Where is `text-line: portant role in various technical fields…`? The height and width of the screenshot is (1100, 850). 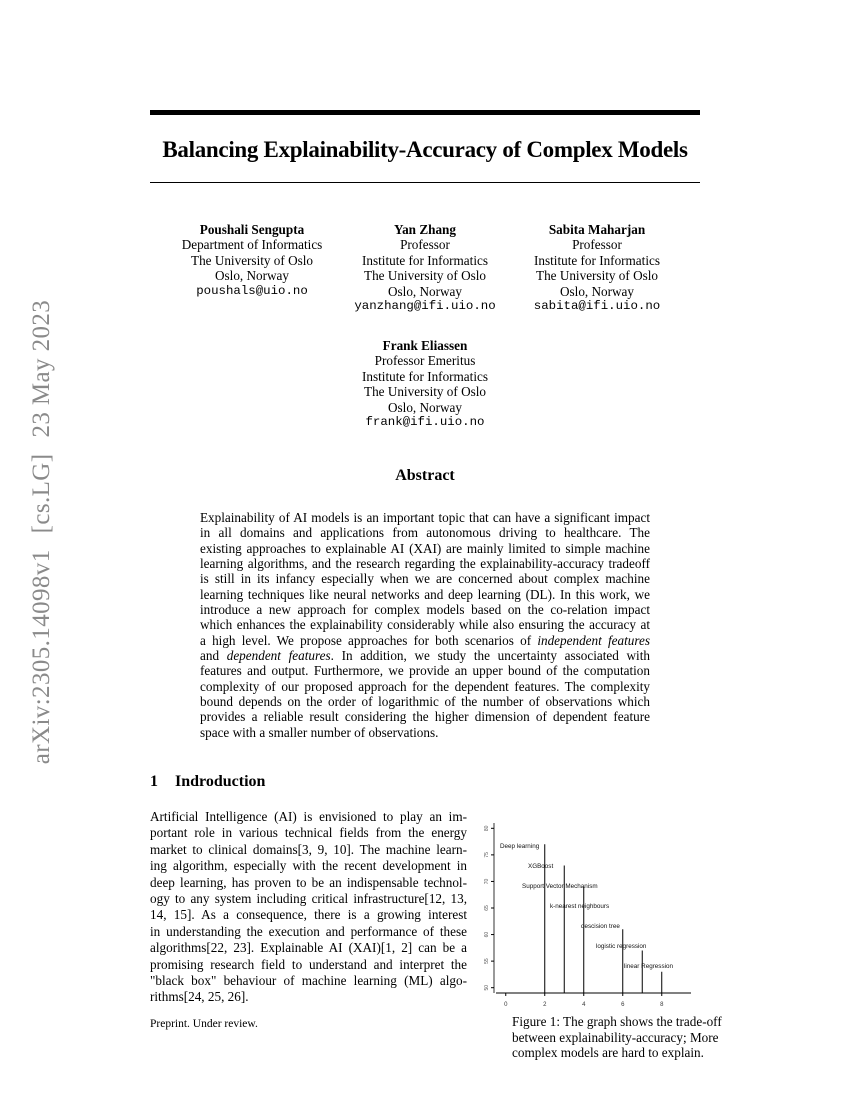
text-line: portant role in various technical fields… is located at coordinates (308, 833).